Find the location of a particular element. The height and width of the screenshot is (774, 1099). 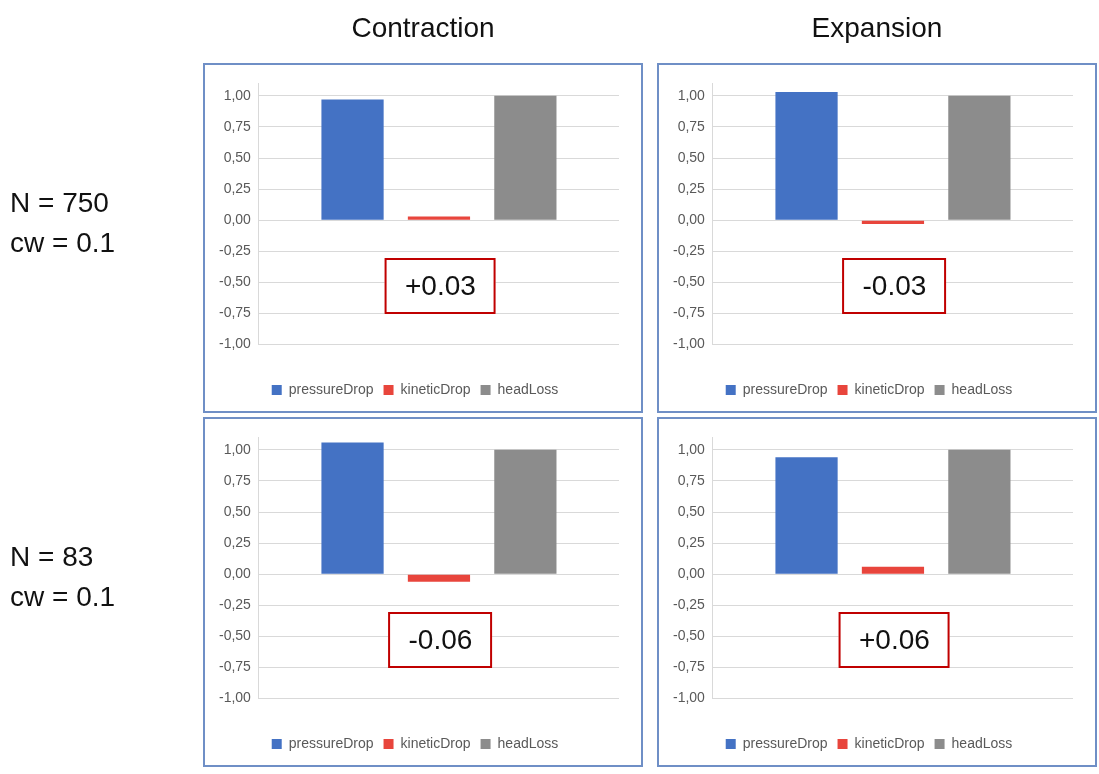

annotation: -0.03 is located at coordinates (894, 286).